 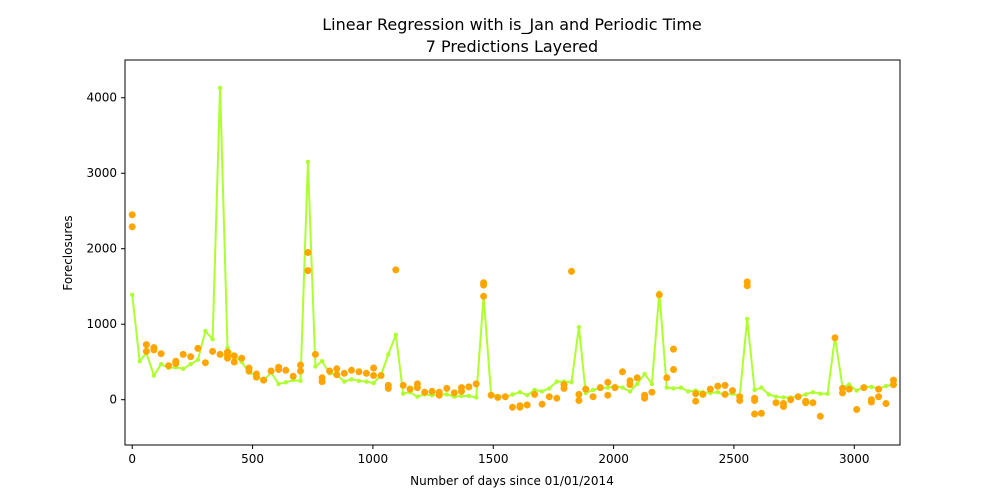 What do you see at coordinates (373, 459) in the screenshot?
I see `x-tick-label: 1000` at bounding box center [373, 459].